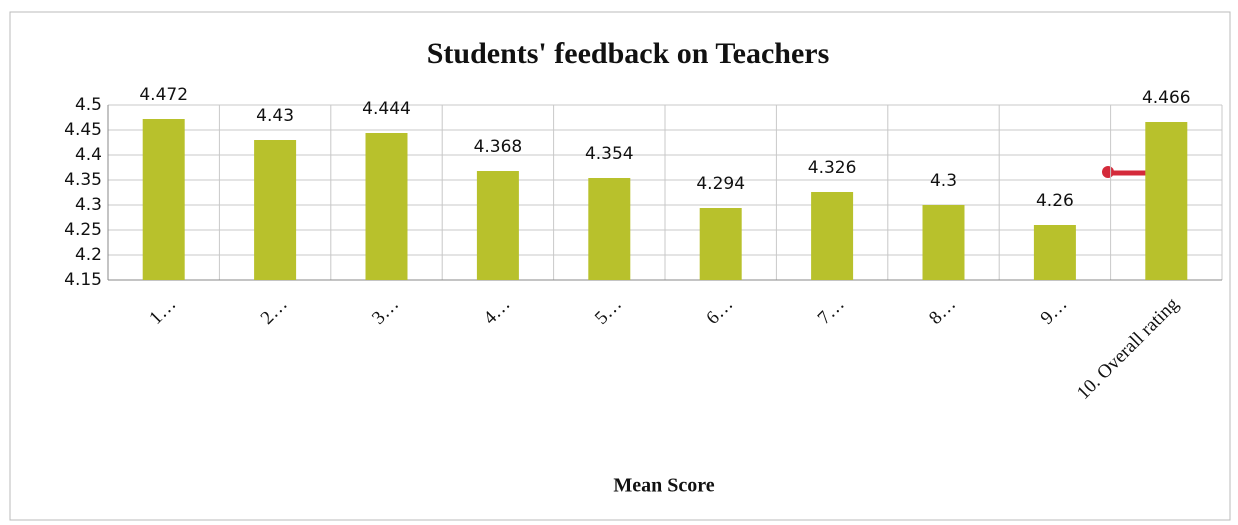  I want to click on data-label: 4.368, so click(498, 147).